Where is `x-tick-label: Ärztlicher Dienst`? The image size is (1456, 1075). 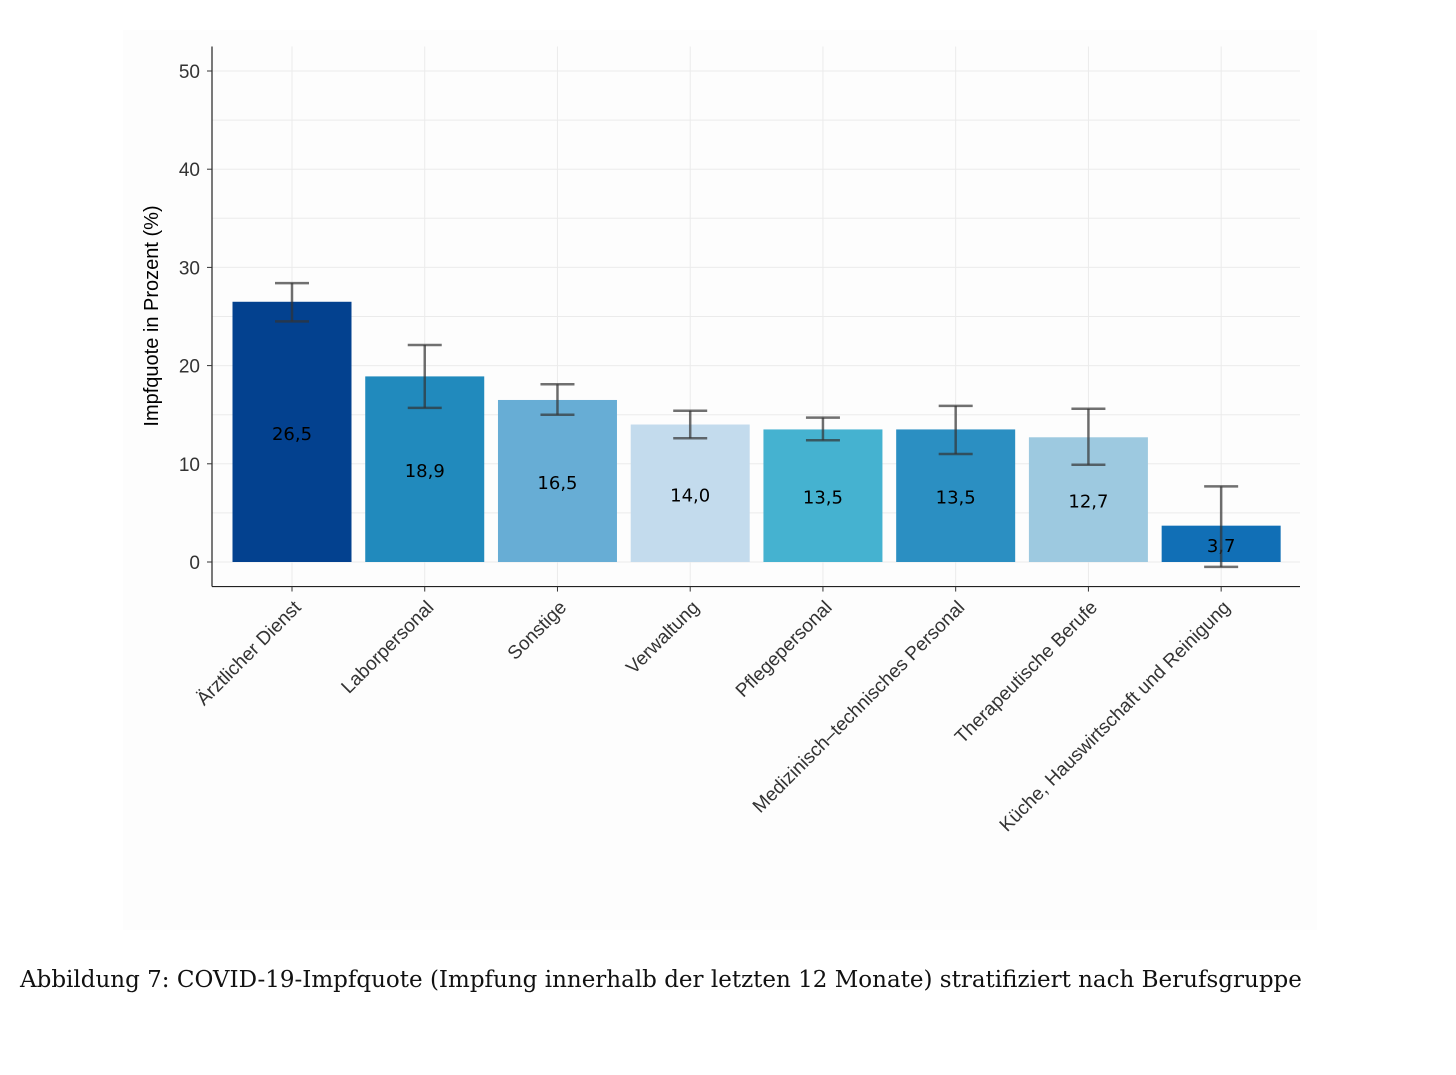
x-tick-label: Ärztlicher Dienst is located at coordinates (249, 653).